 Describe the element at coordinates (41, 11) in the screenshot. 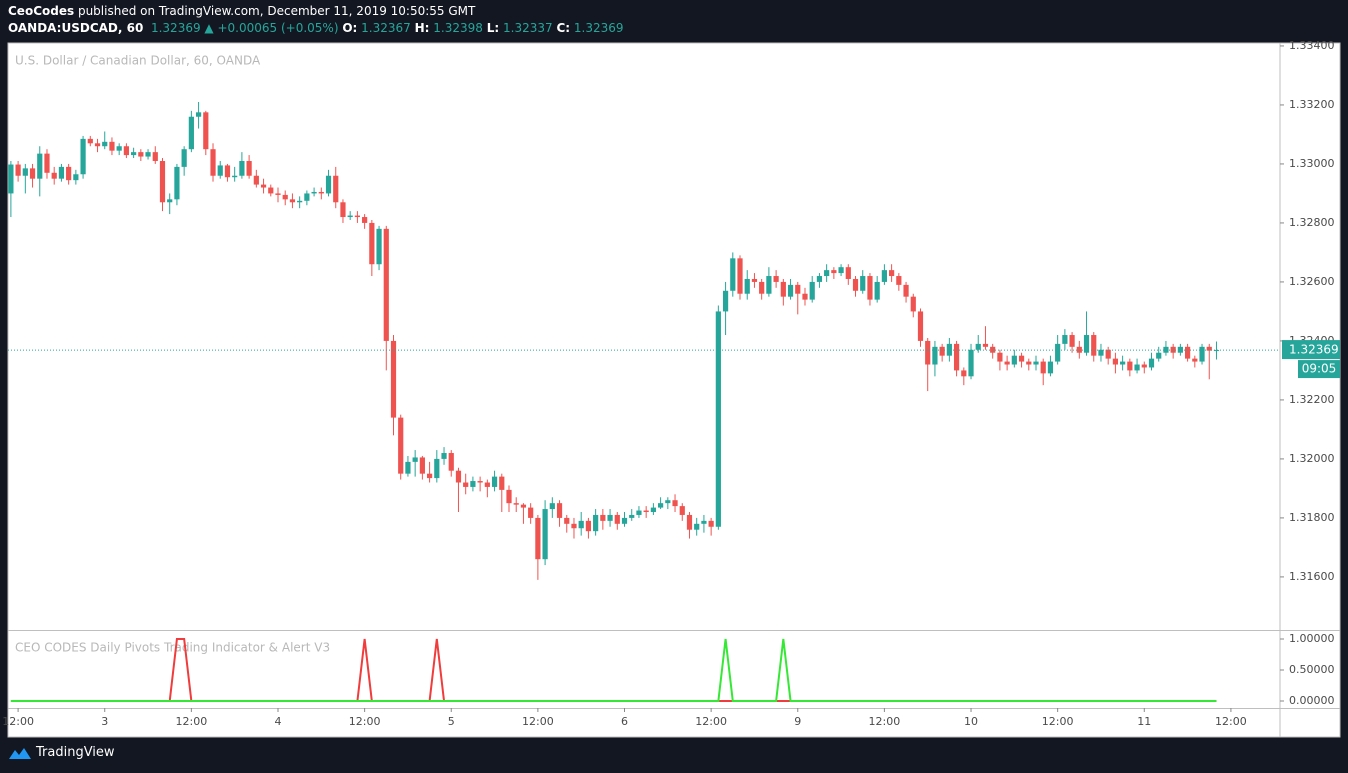

I see `author: CeoCodes` at that location.